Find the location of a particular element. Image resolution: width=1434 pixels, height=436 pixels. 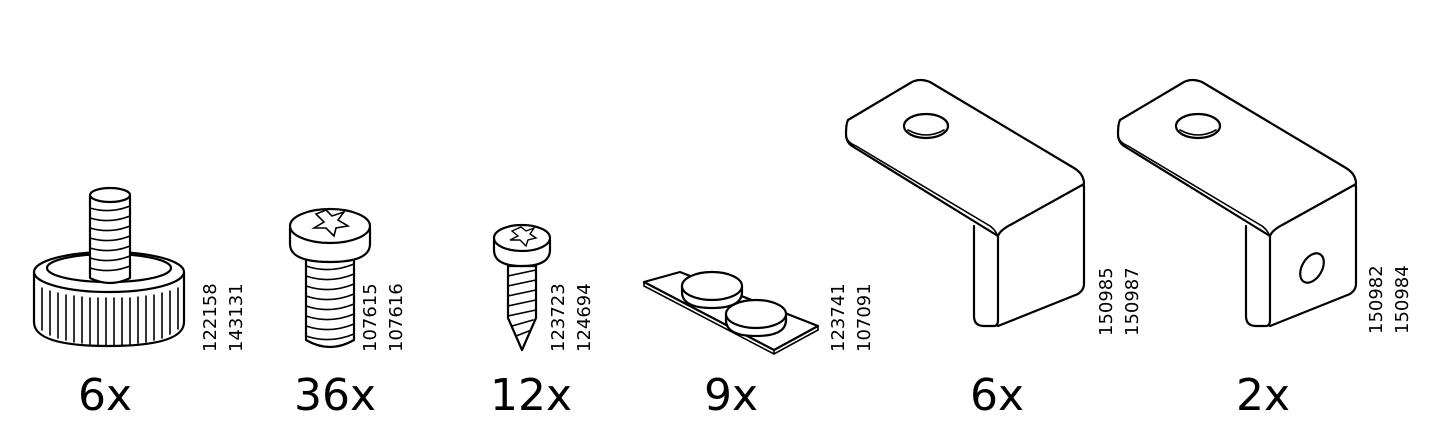

quantity-label: 12x is located at coordinates (531, 395).